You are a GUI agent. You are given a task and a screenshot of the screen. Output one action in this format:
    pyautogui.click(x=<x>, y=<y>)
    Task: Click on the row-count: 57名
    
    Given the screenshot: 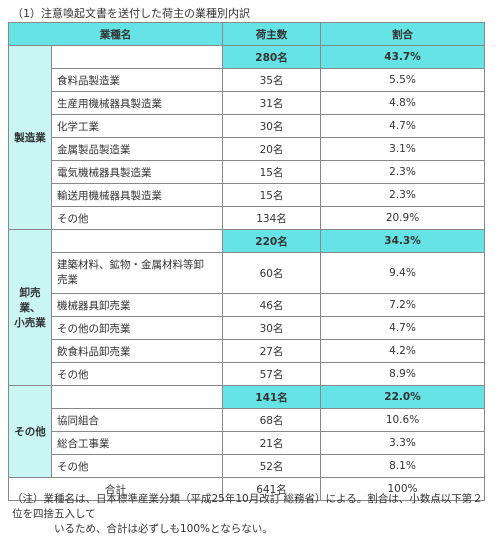 What is the action you would take?
    pyautogui.click(x=271, y=374)
    